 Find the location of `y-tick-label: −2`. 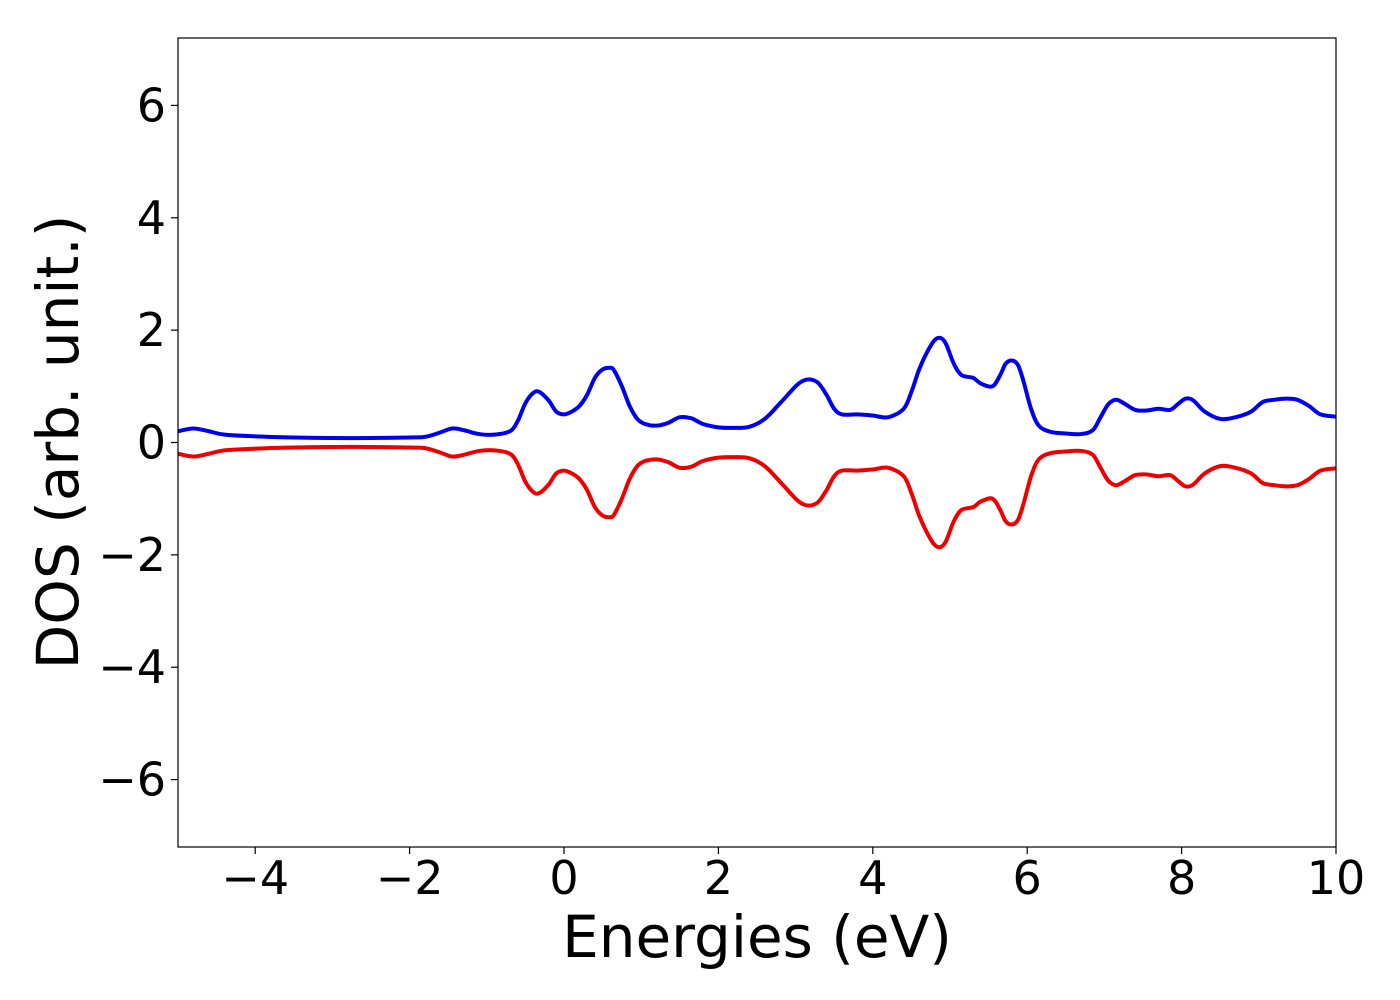

y-tick-label: −2 is located at coordinates (132, 555).